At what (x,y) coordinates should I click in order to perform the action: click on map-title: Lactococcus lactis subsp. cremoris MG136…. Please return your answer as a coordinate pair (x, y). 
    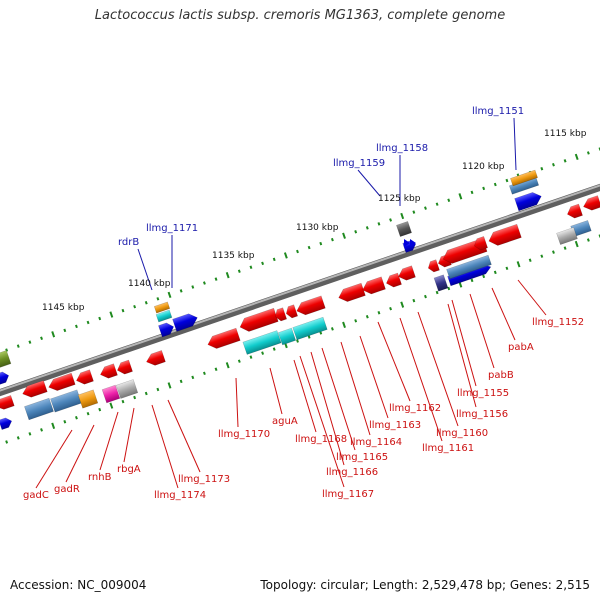
    Looking at the image, I should click on (300, 15).